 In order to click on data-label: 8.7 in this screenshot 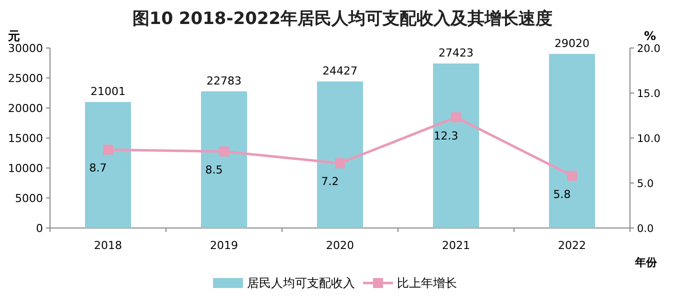, I will do `click(98, 168)`.